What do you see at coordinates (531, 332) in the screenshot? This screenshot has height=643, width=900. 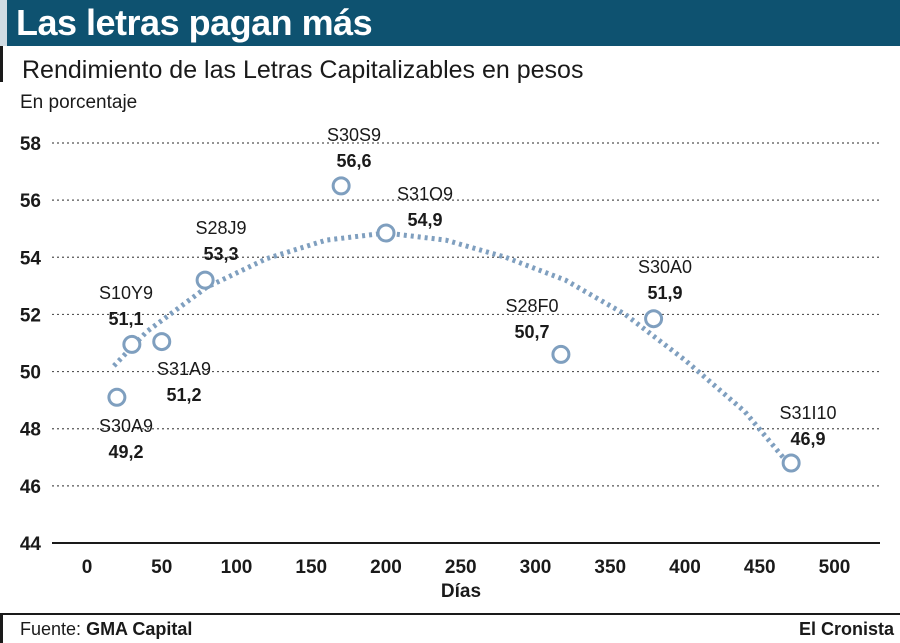 I see `point-value-label: 50,7` at bounding box center [531, 332].